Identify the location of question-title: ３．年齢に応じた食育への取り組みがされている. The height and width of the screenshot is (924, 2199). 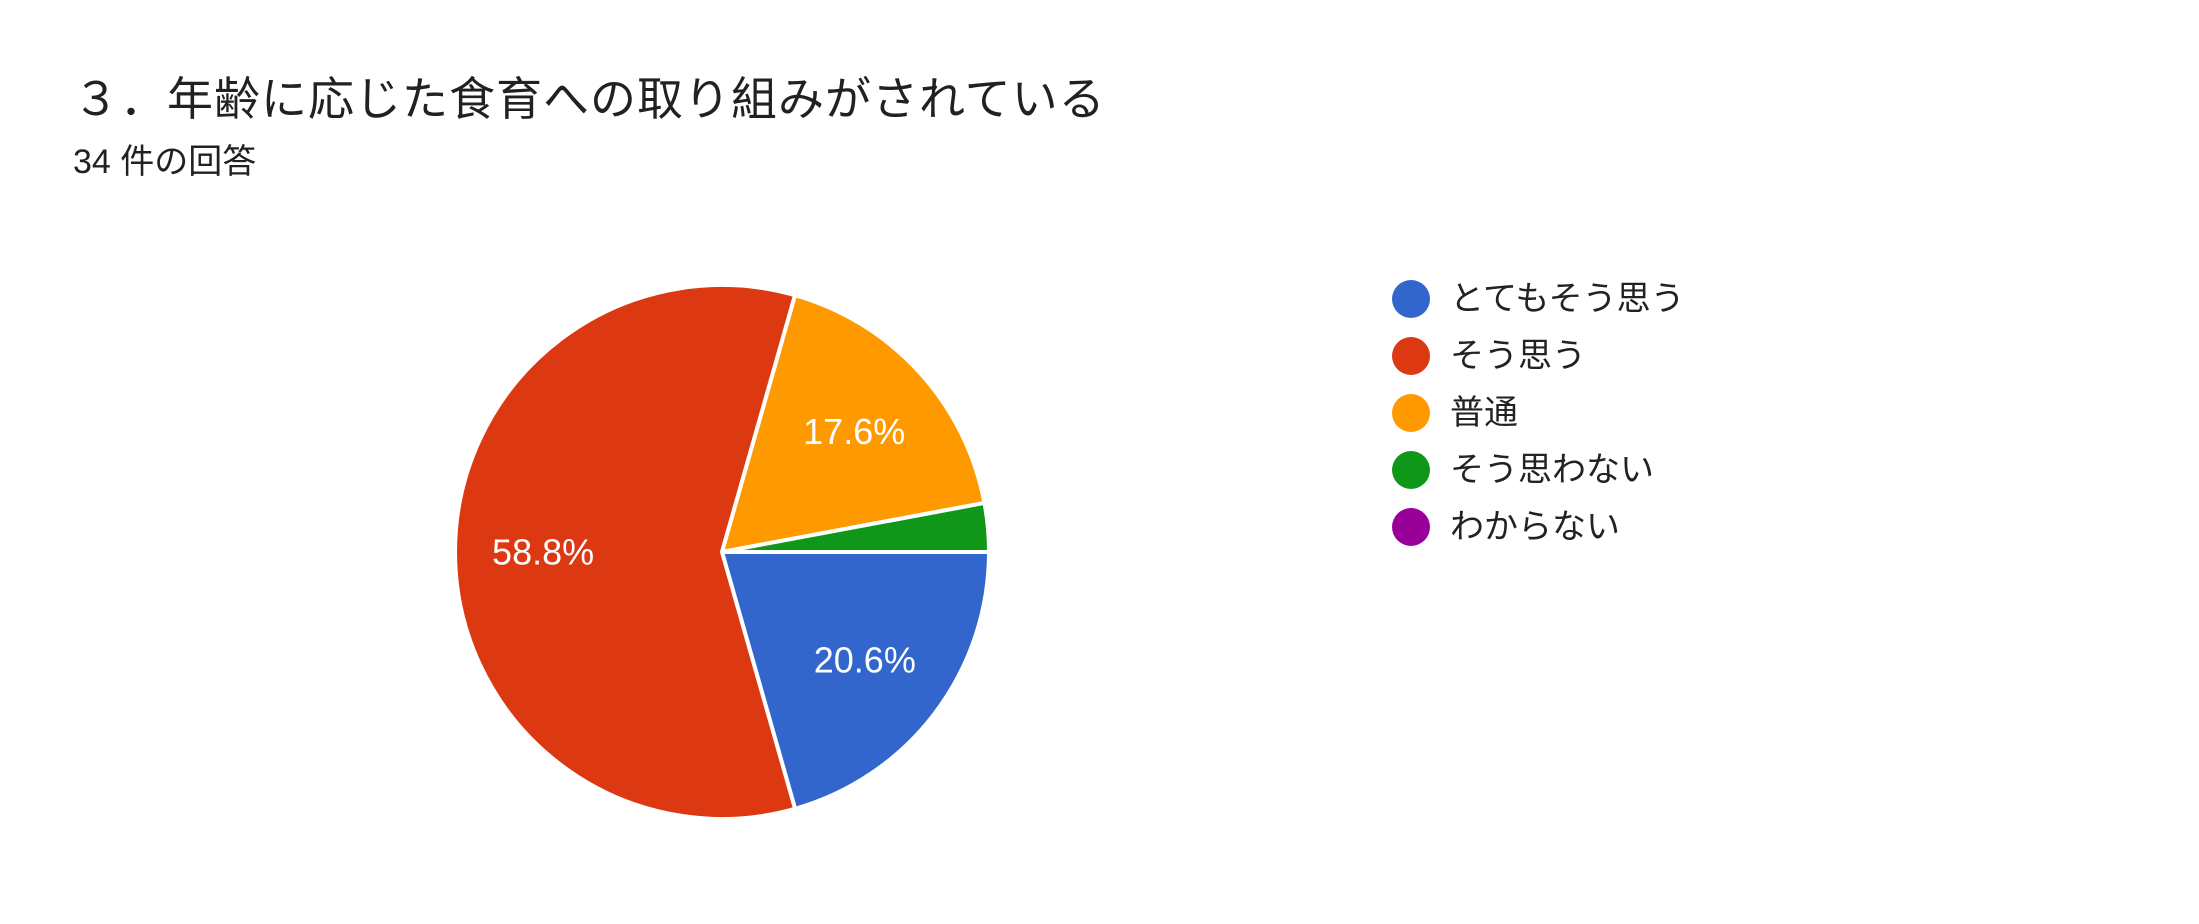
(589, 99).